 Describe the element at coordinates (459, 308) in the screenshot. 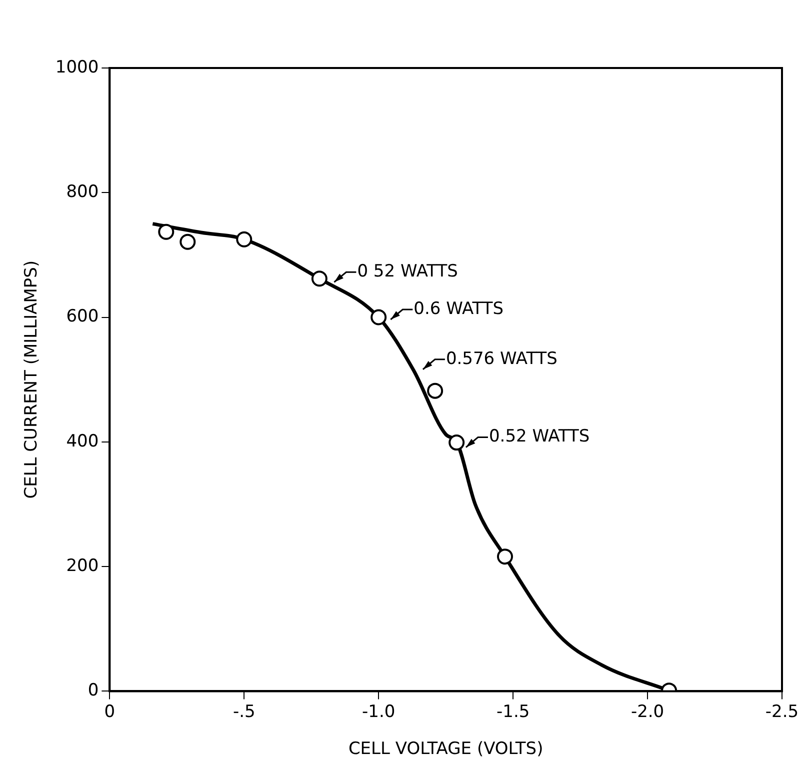

I see `annotation: 0.6 WATTS` at that location.